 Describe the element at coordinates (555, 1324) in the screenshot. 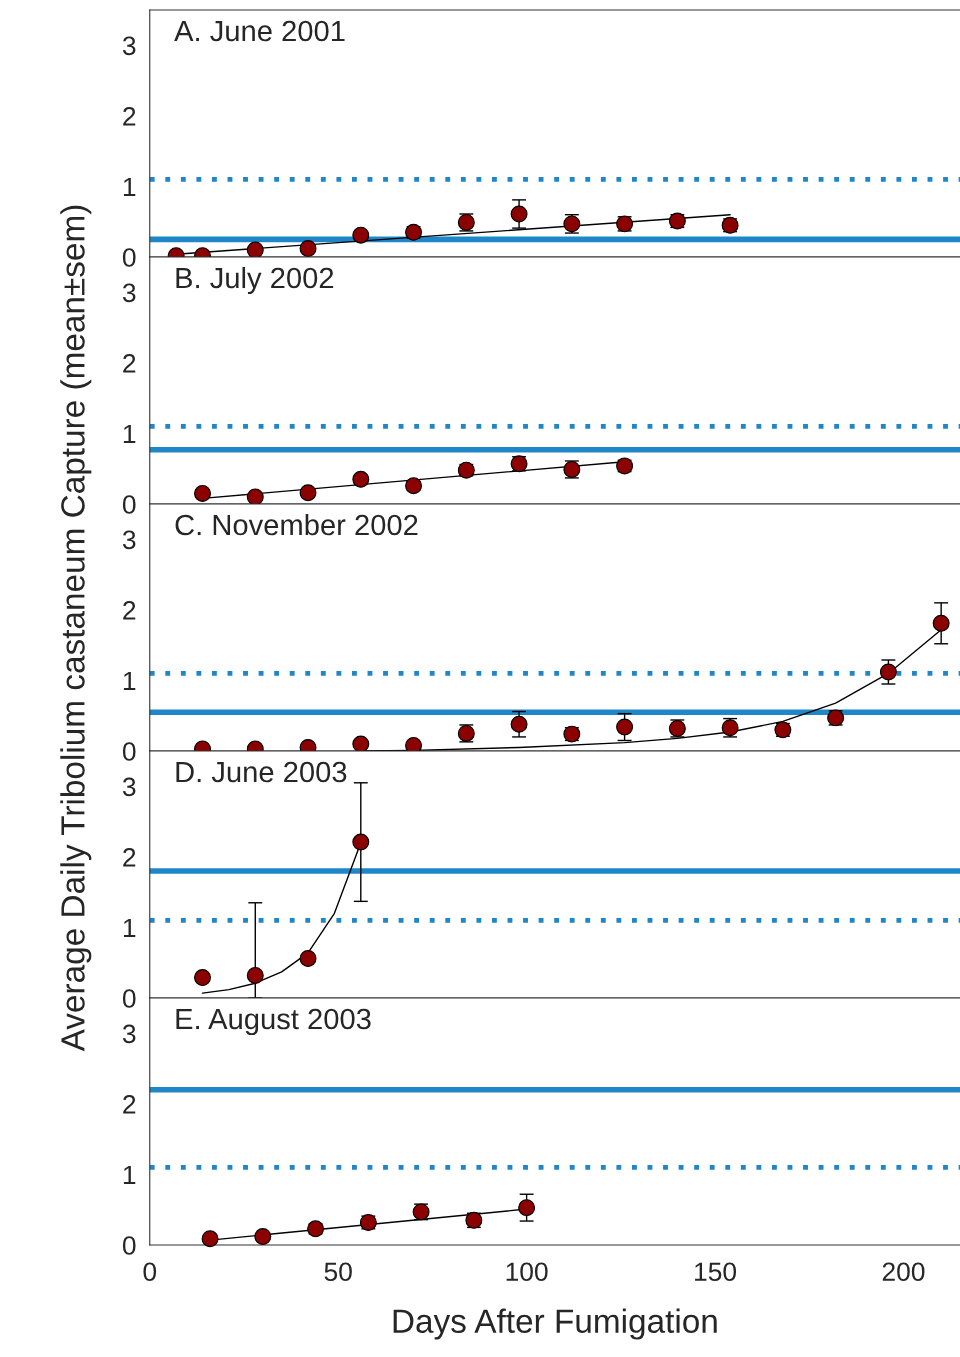

I see `x-axis-title: Days After Fumigation` at that location.